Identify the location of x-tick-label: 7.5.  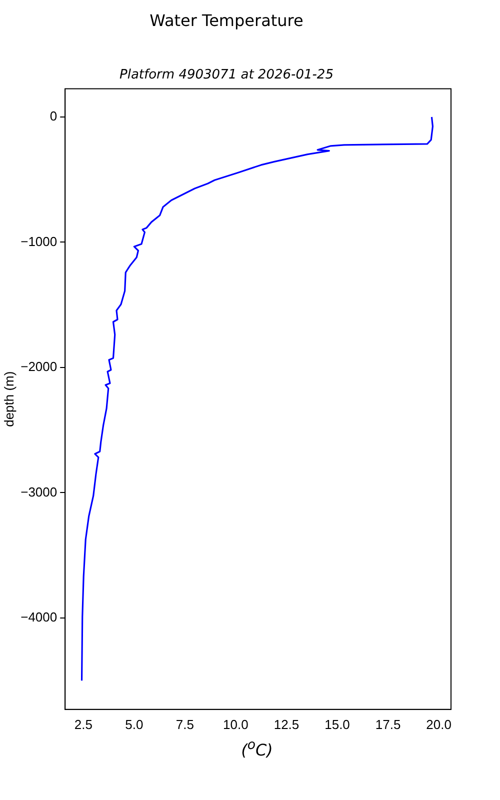
(185, 724).